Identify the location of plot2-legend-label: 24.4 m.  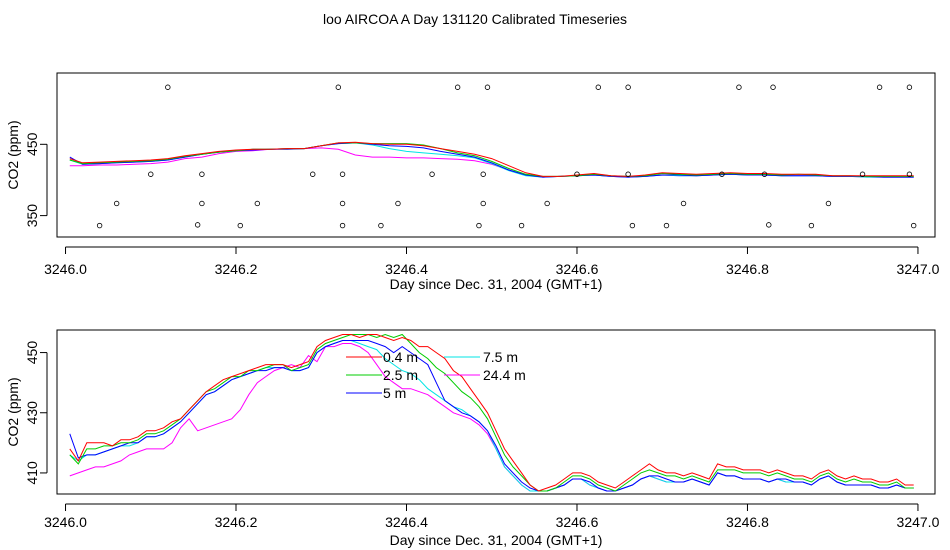
(504, 375).